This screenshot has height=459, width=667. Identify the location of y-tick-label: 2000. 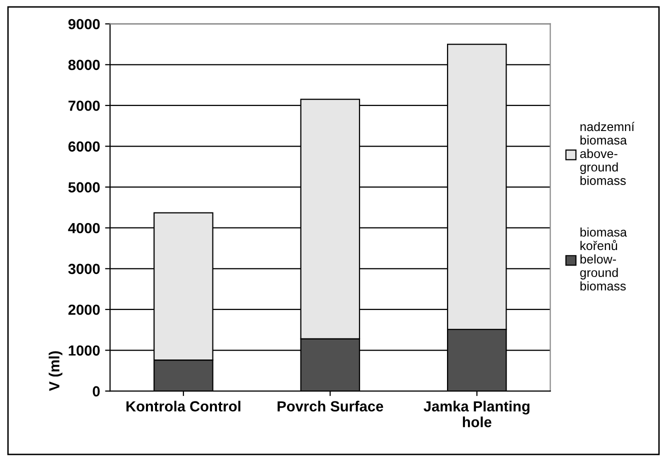
(84, 309).